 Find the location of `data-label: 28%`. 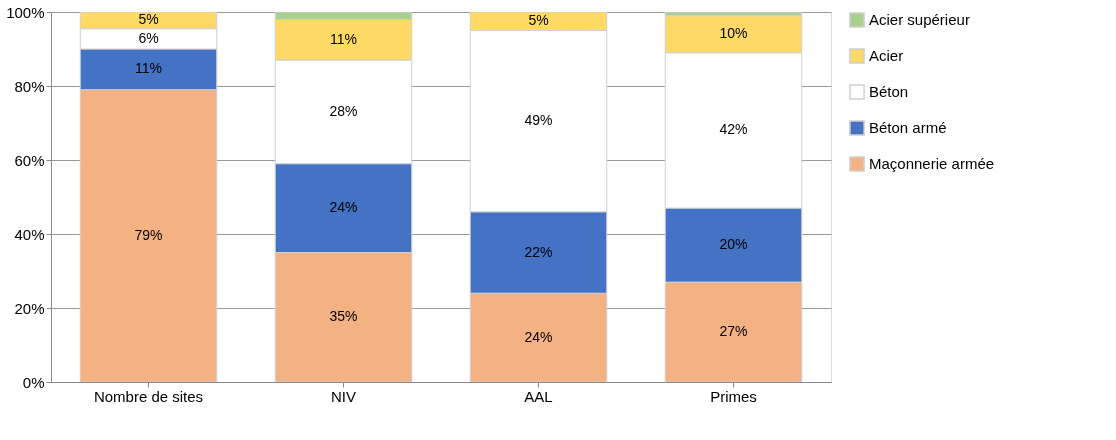

data-label: 28% is located at coordinates (343, 110).